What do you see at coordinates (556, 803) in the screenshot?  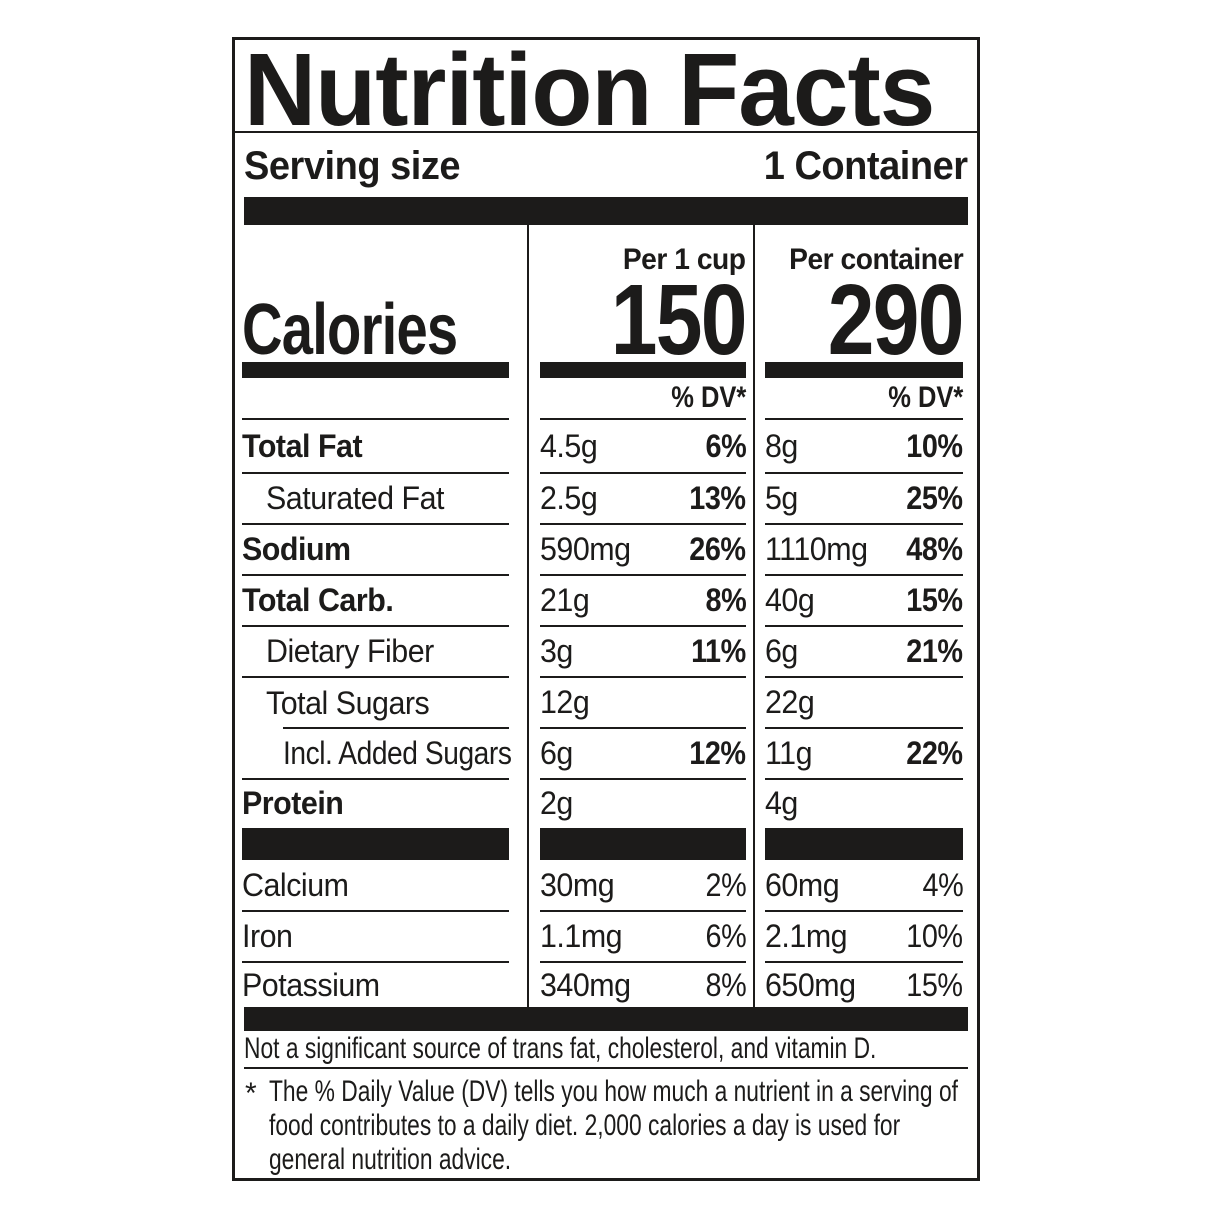 I see `amount-per-cup: 2g` at bounding box center [556, 803].